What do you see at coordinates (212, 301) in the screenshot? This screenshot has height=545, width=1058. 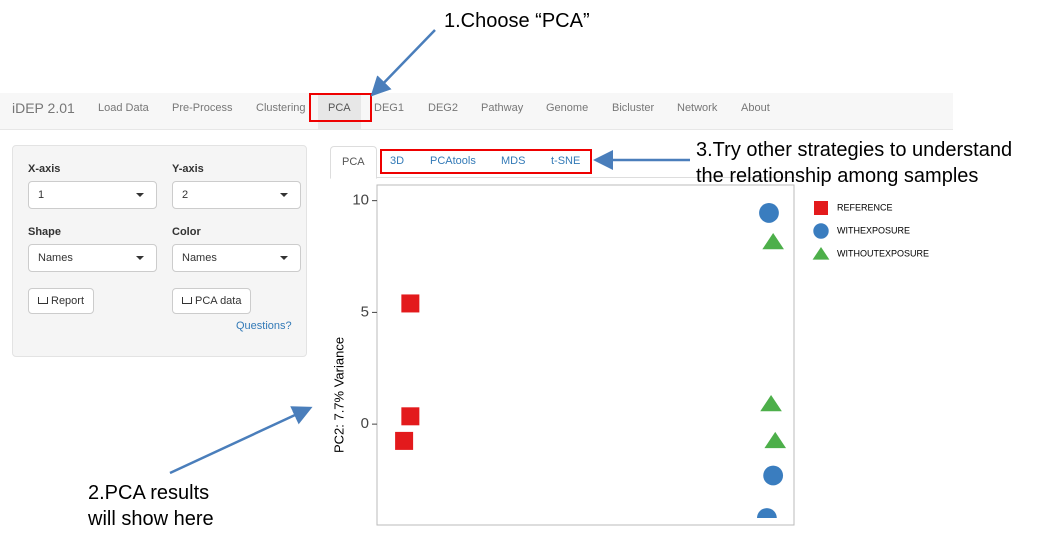 I see `button: PCA data` at bounding box center [212, 301].